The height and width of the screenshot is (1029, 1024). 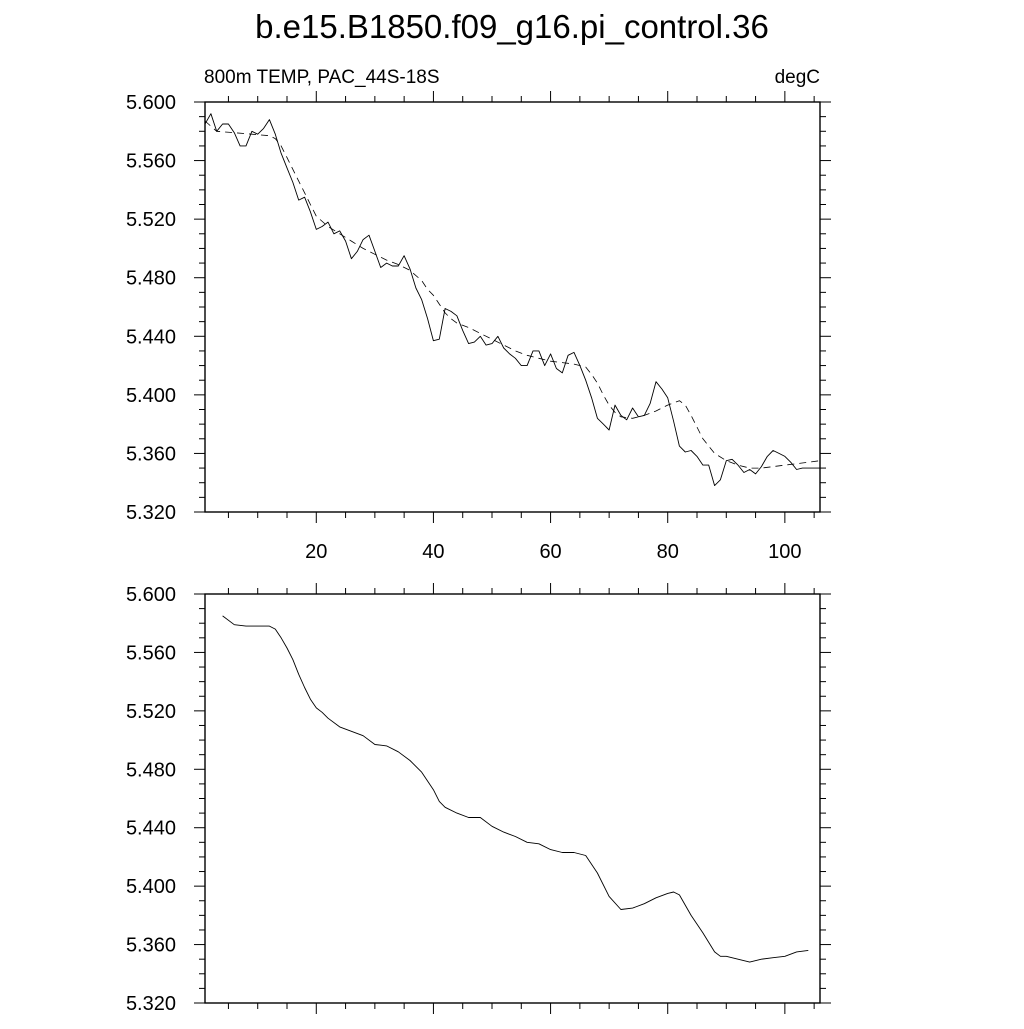 What do you see at coordinates (316, 552) in the screenshot?
I see `x-tick-label: 20` at bounding box center [316, 552].